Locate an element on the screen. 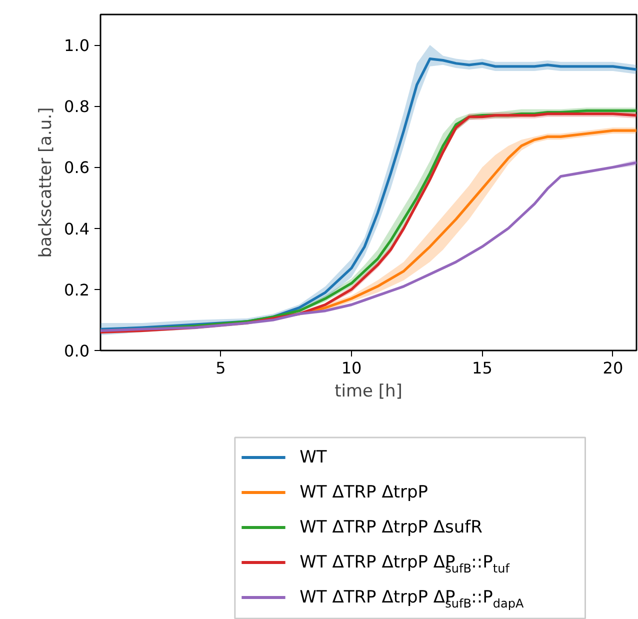  x-tick-label: 10 is located at coordinates (351, 368).